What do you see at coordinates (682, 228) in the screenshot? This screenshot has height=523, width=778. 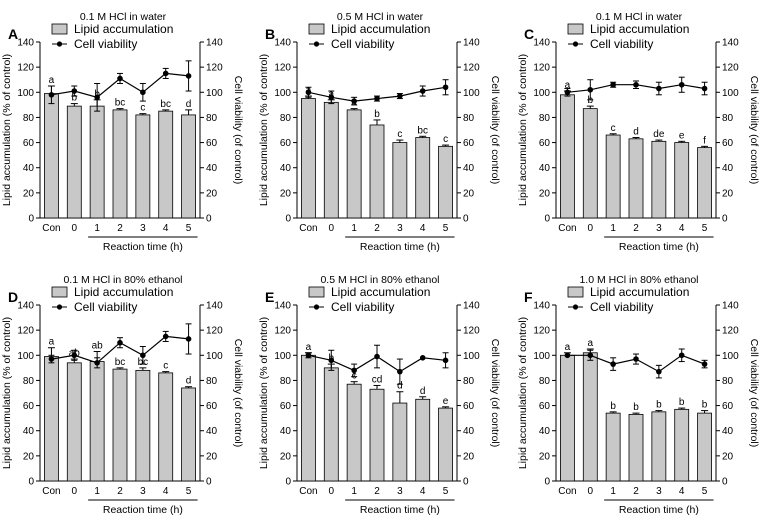 I see `x-tick-label: 4` at bounding box center [682, 228].